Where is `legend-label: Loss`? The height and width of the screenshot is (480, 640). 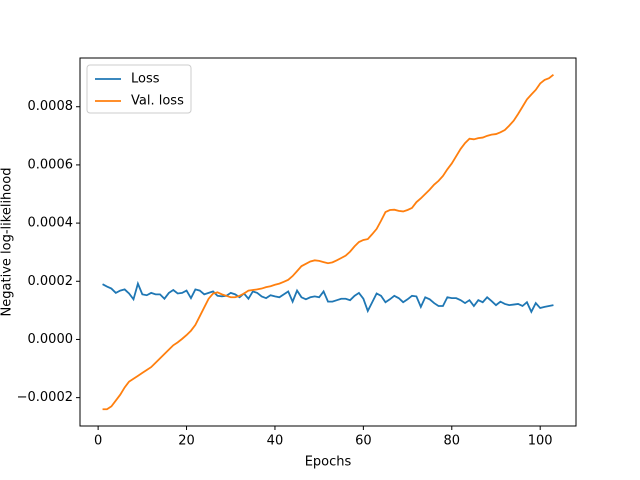
legend-label: Loss is located at coordinates (145, 79).